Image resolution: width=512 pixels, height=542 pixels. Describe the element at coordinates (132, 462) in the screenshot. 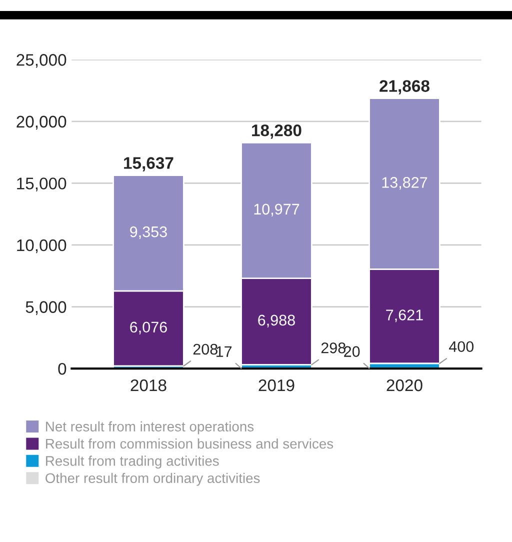

I see `legend-label: Result from trading activities` at that location.